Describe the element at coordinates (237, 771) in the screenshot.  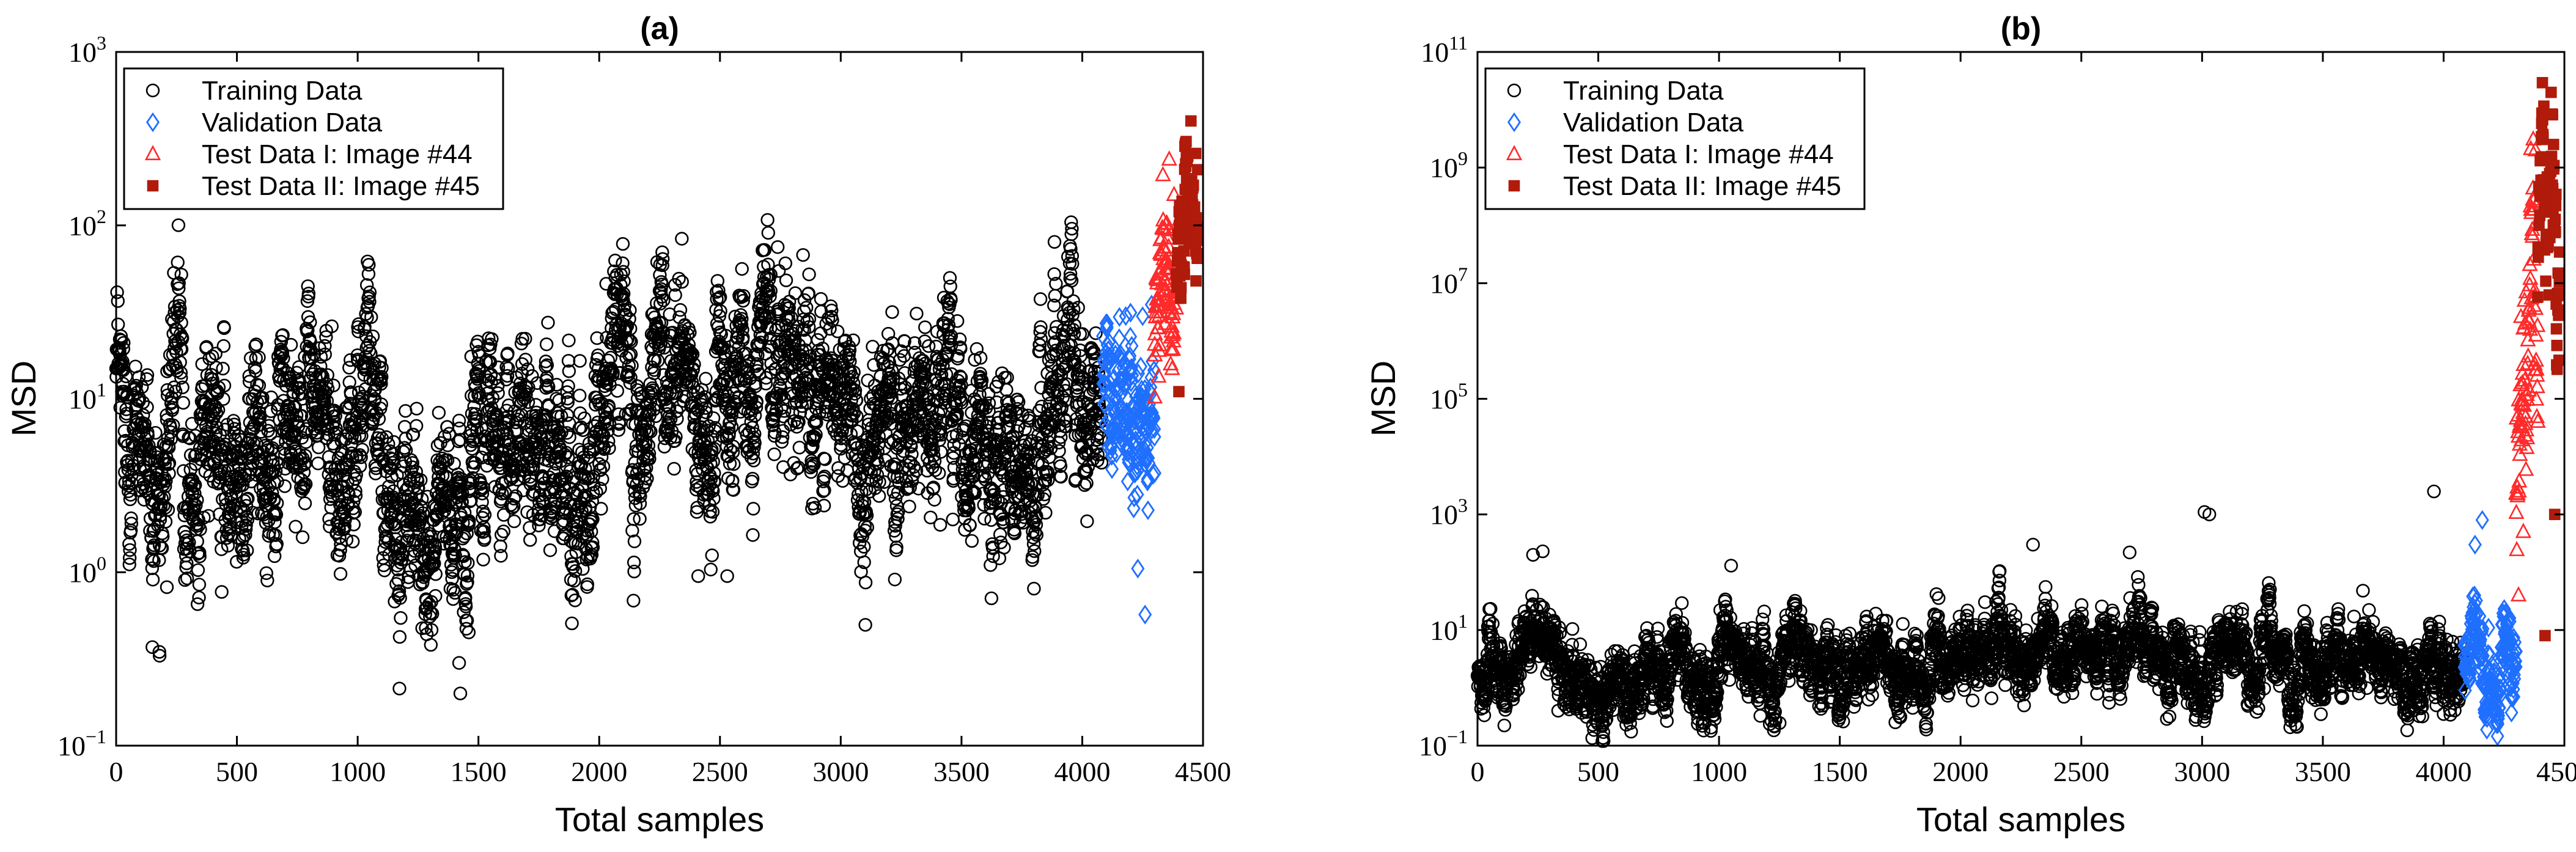
I see `x-tick-label: 500` at that location.